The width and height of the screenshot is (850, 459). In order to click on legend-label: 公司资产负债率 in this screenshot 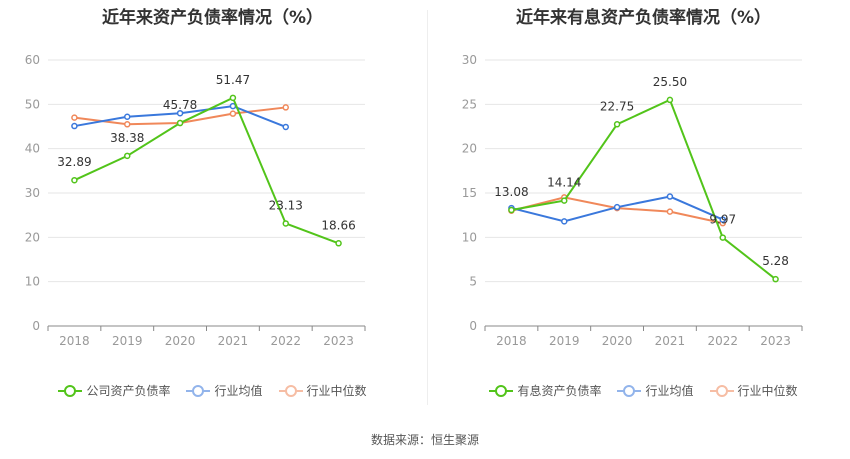, I will do `click(128, 391)`.